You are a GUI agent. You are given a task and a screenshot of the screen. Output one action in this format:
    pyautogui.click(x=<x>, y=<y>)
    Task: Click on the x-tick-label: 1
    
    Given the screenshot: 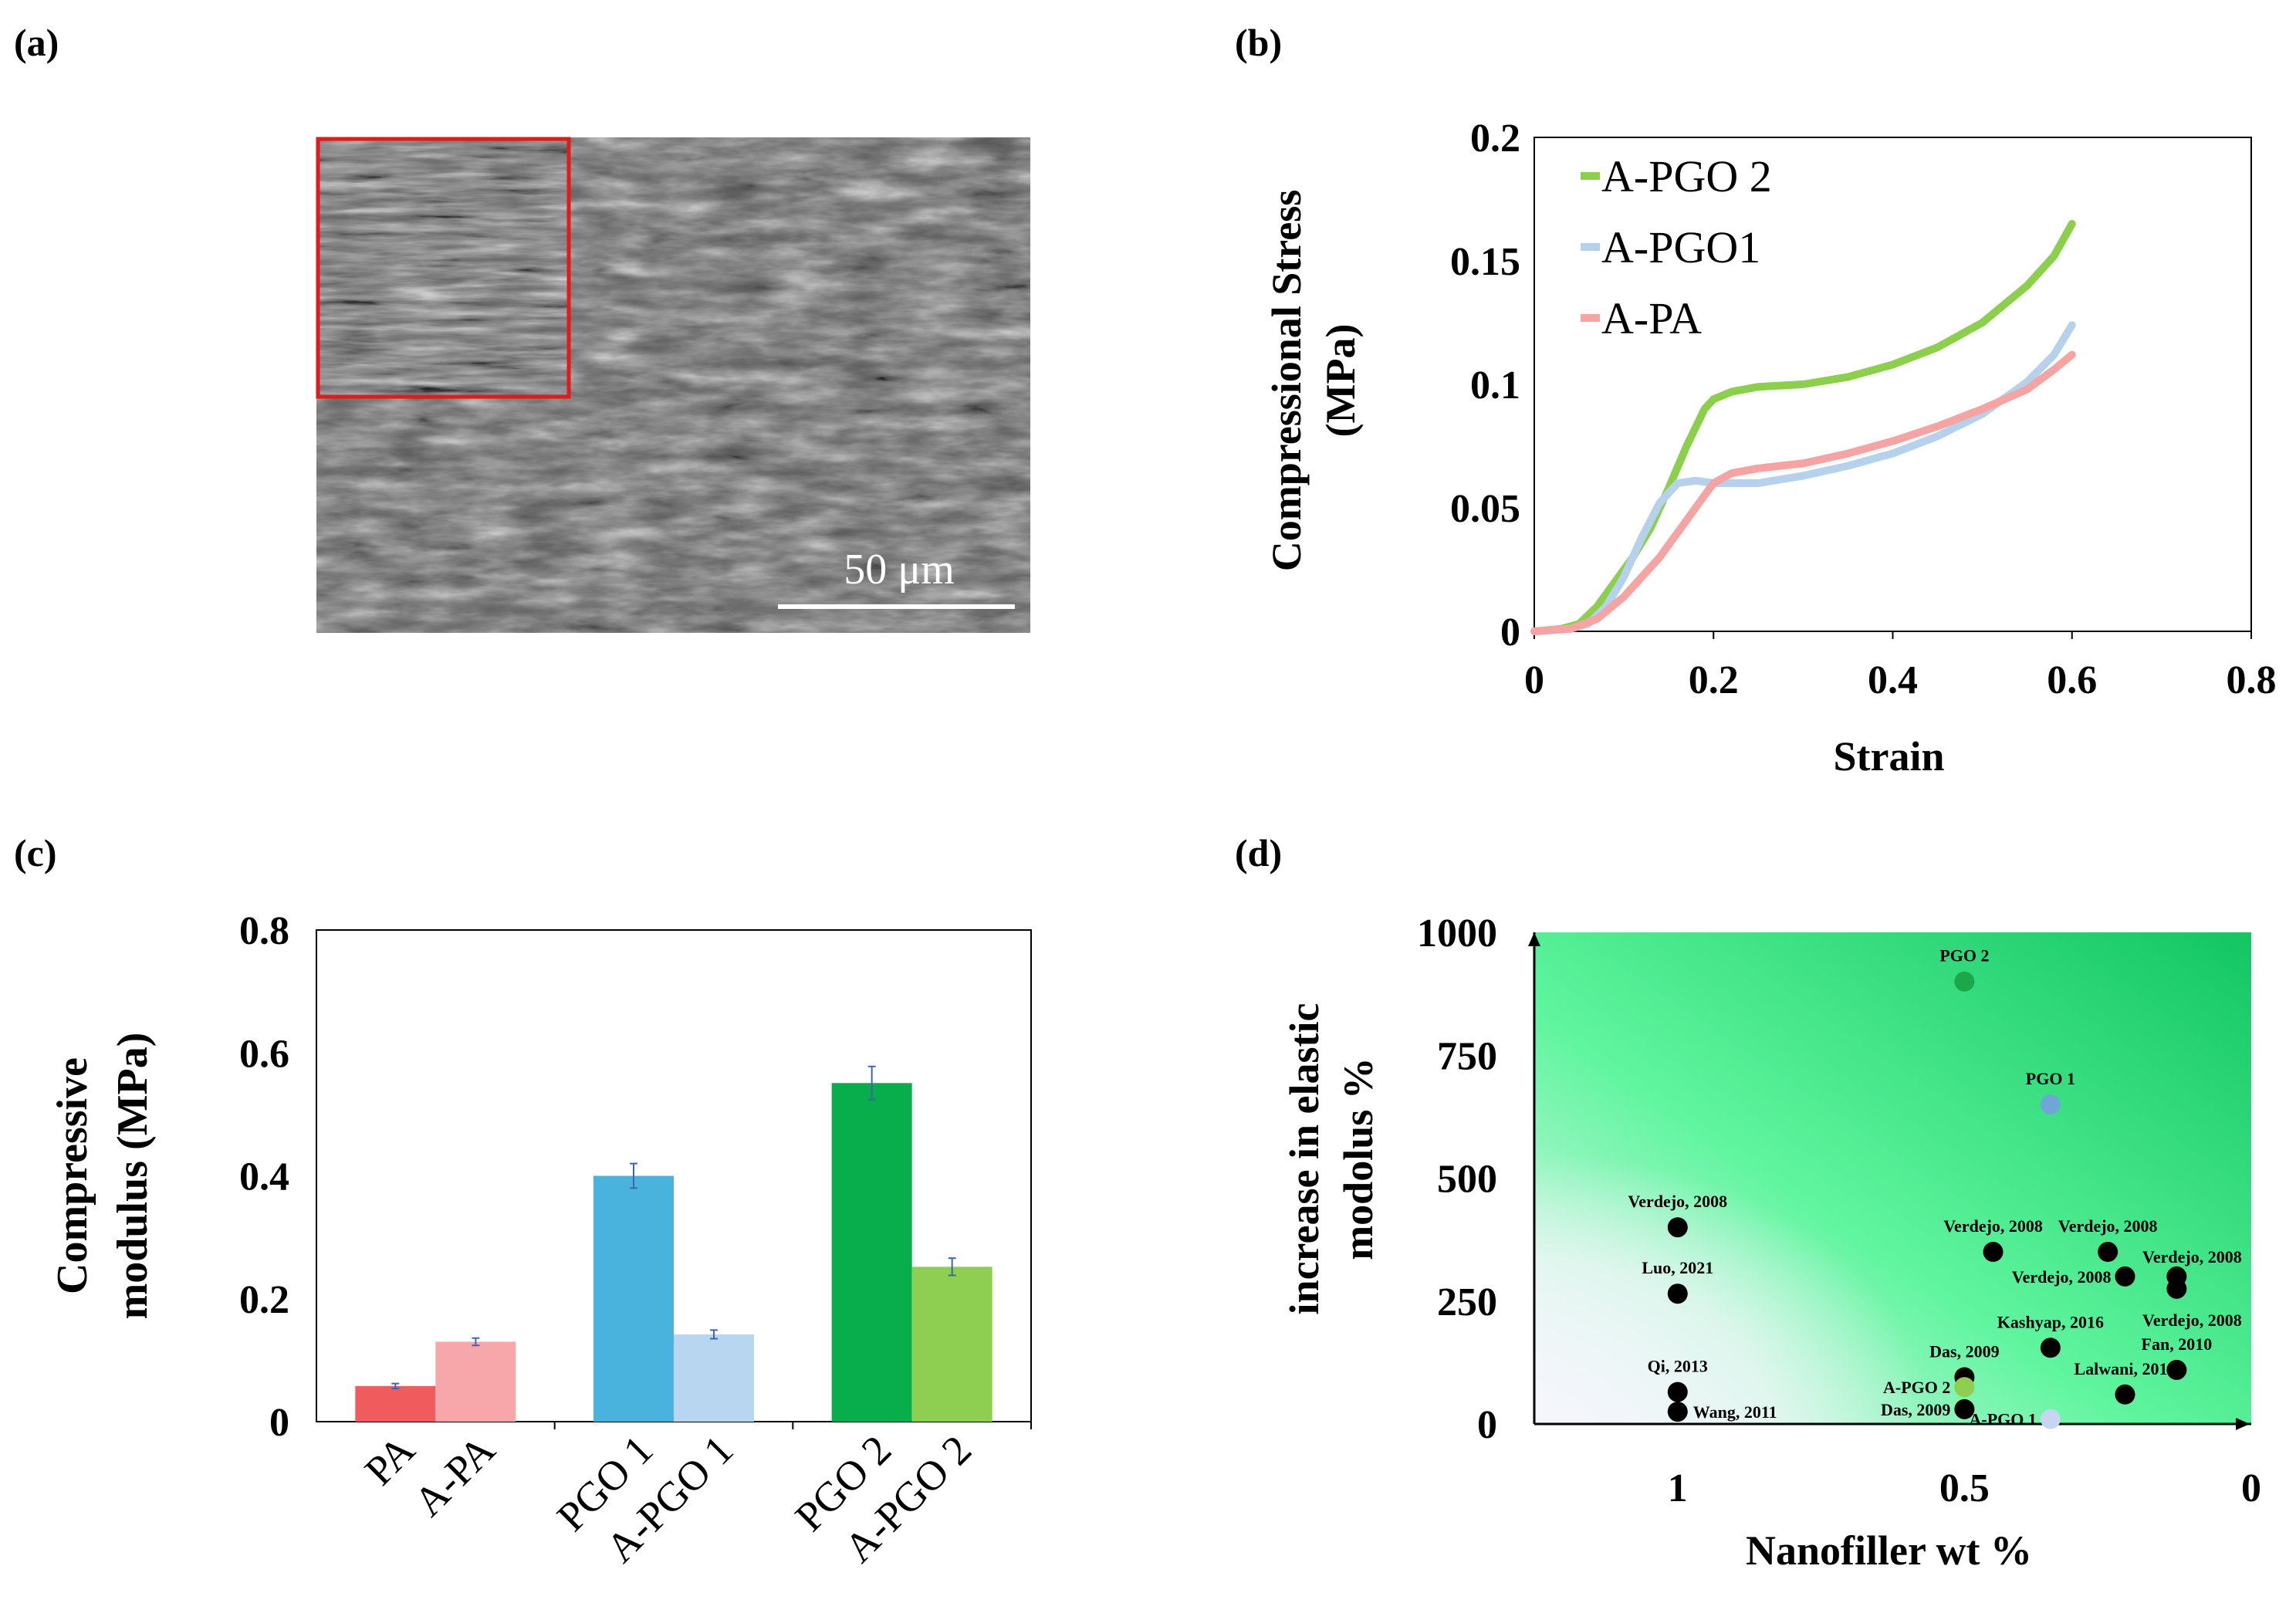 What is the action you would take?
    pyautogui.click(x=1678, y=1488)
    